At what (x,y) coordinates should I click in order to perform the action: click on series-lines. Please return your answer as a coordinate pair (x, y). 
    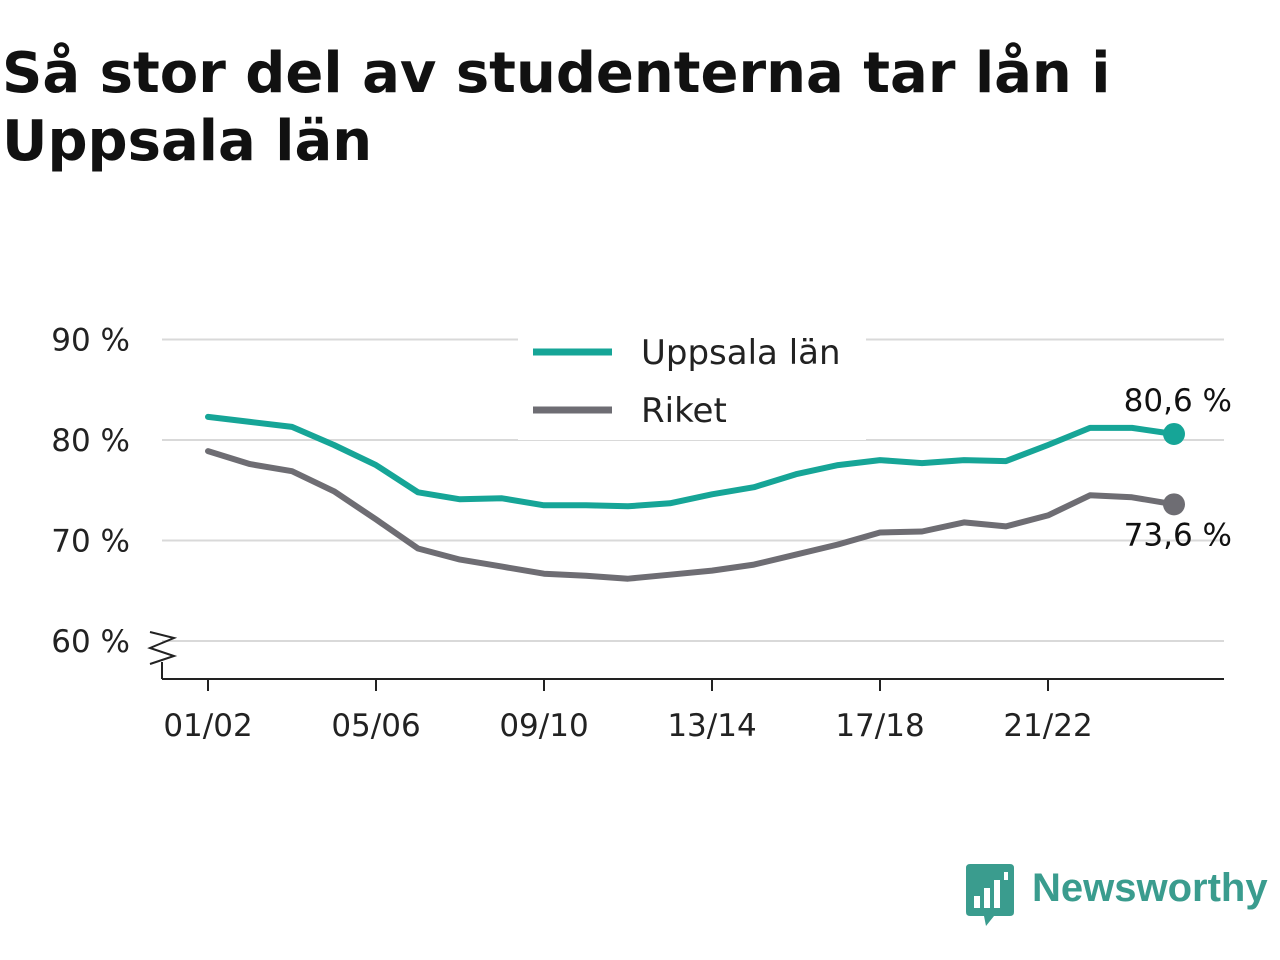
    Looking at the image, I should click on (691, 497).